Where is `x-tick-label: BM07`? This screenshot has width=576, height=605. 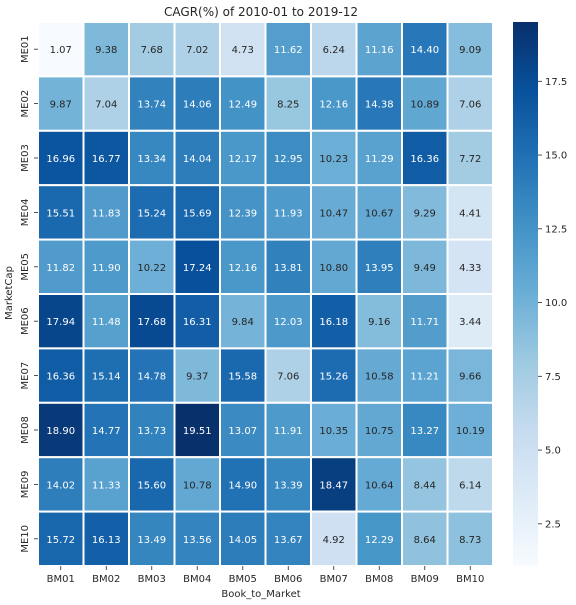
x-tick-label: BM07 is located at coordinates (334, 579).